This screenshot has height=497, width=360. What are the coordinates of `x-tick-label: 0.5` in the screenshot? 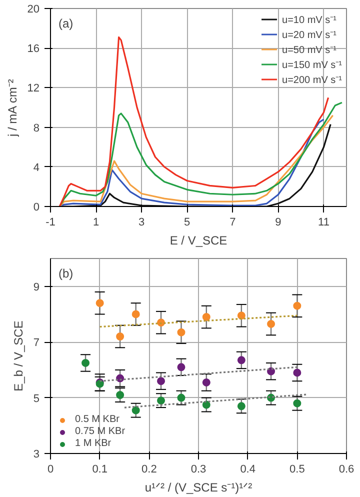 It's located at (297, 470).